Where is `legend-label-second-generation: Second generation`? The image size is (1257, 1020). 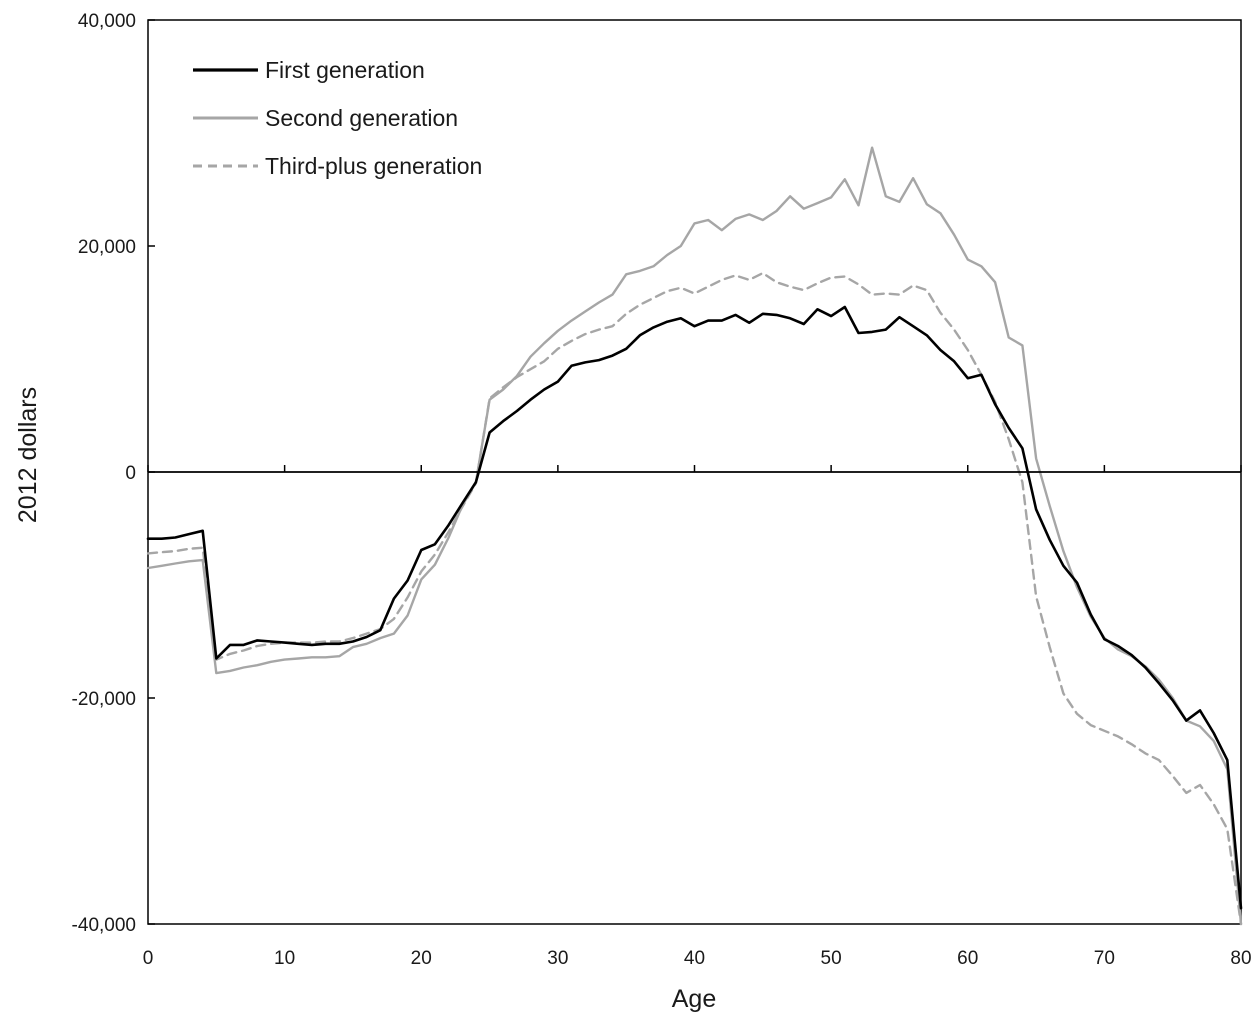
legend-label-second-generation: Second generation is located at coordinates (361, 118).